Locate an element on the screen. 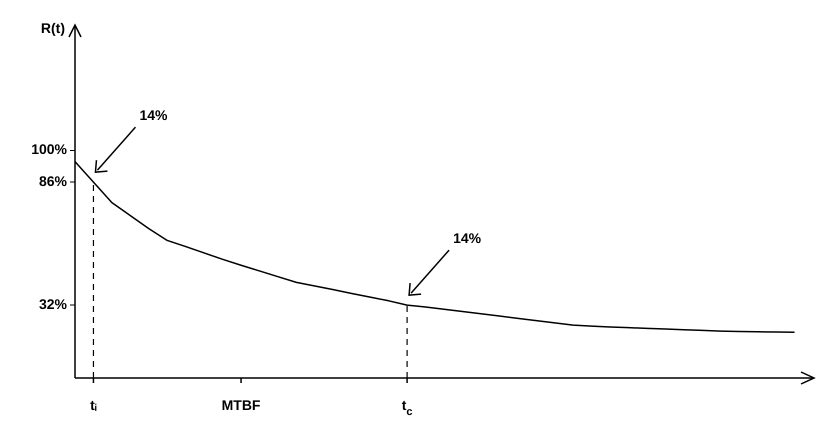 Image resolution: width=825 pixels, height=426 pixels. x-tick-label: tᵢ is located at coordinates (93, 404).